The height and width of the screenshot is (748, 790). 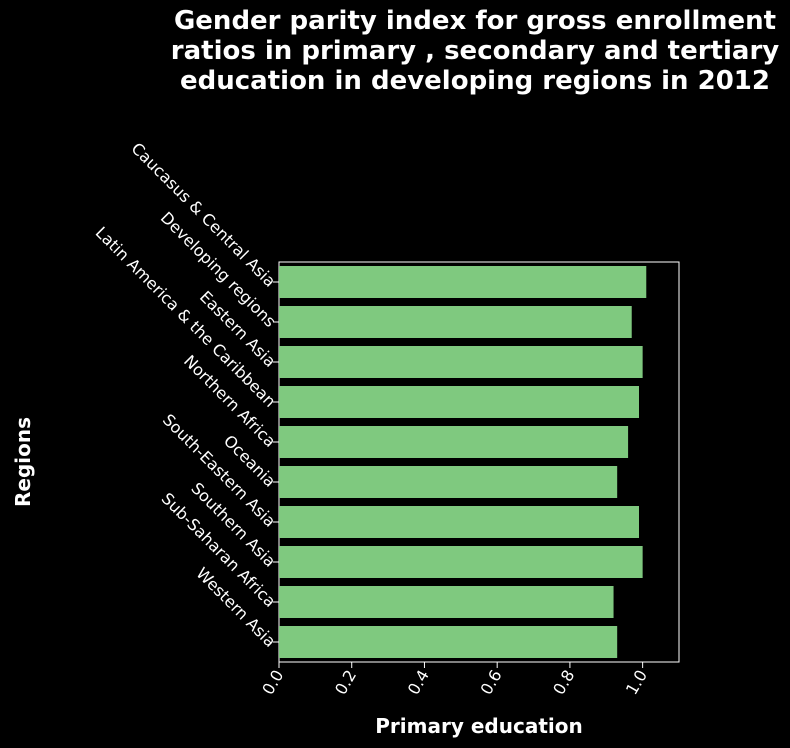 What do you see at coordinates (490, 683) in the screenshot?
I see `x-tick-label: 0.6` at bounding box center [490, 683].